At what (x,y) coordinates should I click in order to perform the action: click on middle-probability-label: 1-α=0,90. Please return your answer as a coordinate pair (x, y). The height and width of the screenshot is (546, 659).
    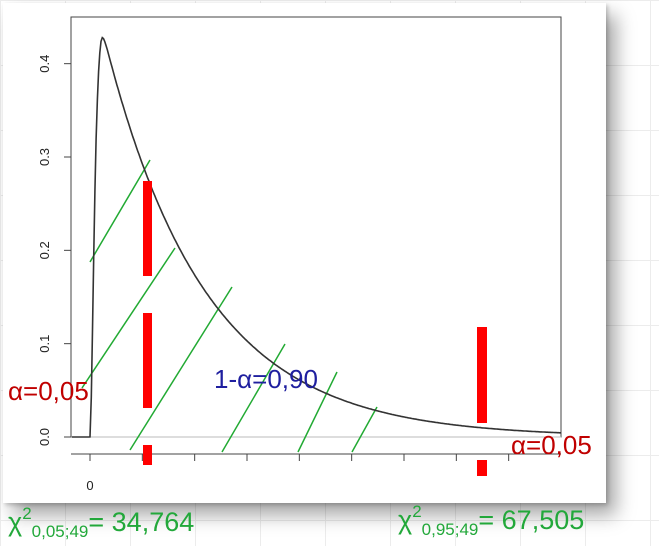
    Looking at the image, I should click on (266, 379).